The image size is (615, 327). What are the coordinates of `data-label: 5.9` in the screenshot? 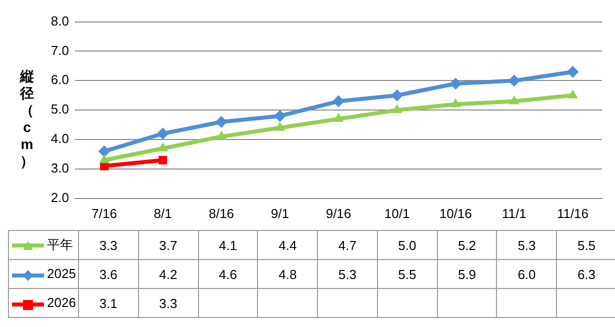 It's located at (467, 274).